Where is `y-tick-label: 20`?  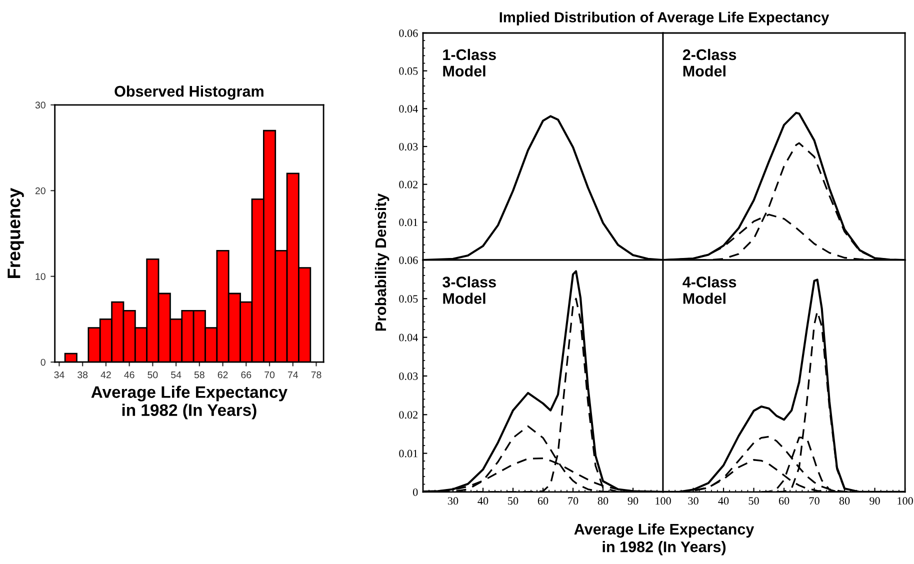 y-tick-label: 20 is located at coordinates (40, 190).